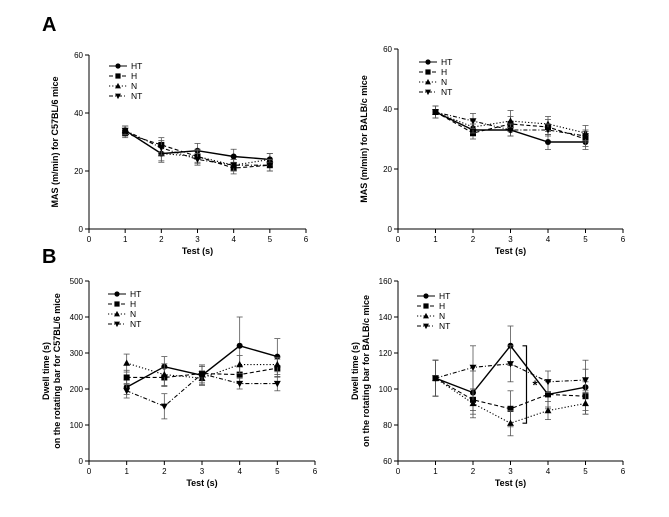  What do you see at coordinates (77, 317) in the screenshot?
I see `y-tick-label: 400` at bounding box center [77, 317].